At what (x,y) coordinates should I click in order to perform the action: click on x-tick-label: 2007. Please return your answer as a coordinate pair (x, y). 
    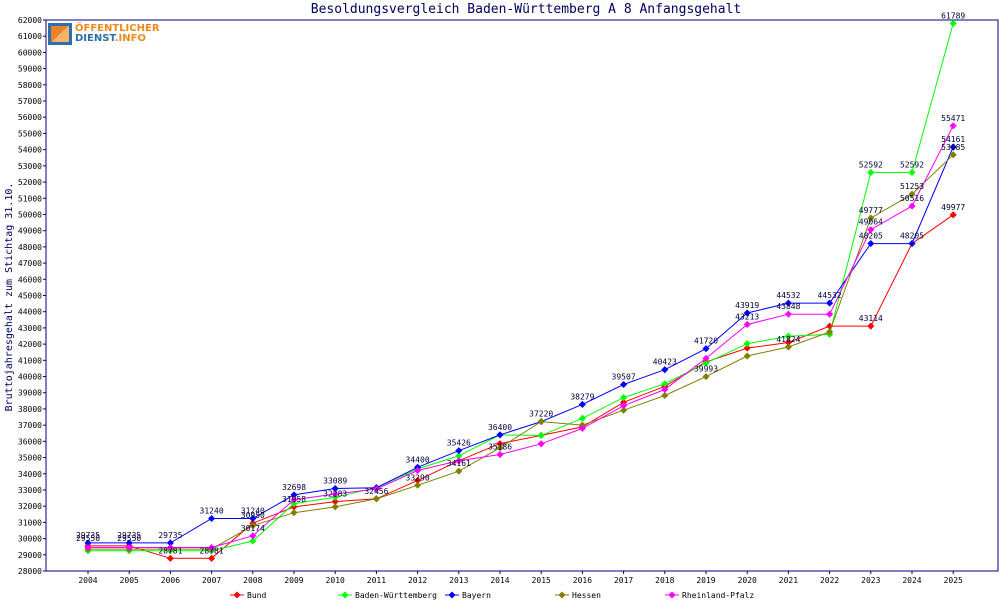
    Looking at the image, I should click on (211, 580).